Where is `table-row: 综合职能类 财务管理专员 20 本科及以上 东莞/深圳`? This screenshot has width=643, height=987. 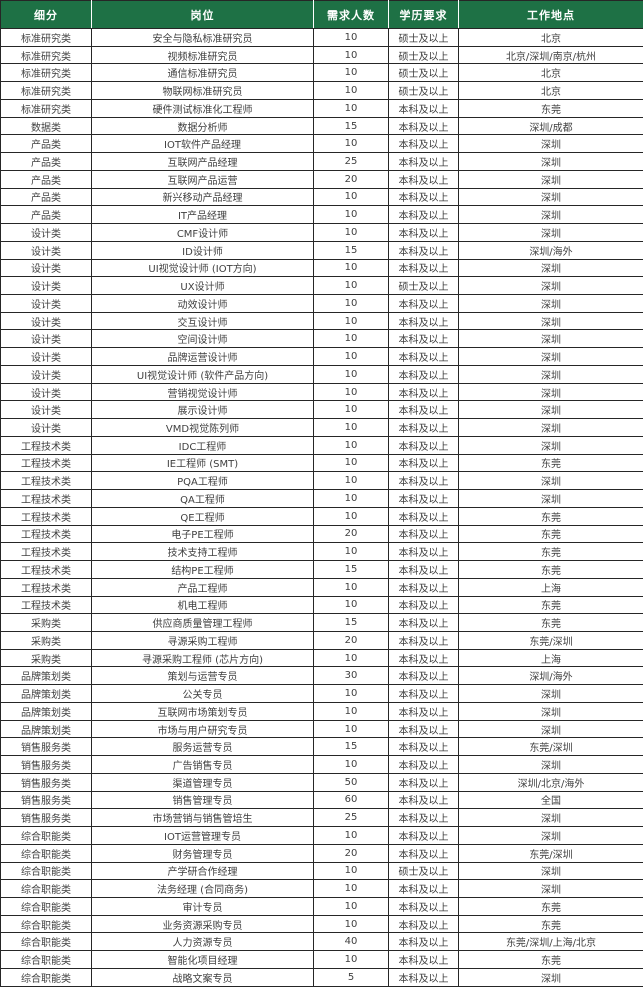 table-row: 综合职能类 财务管理专员 20 本科及以上 东莞/深圳 is located at coordinates (321, 853).